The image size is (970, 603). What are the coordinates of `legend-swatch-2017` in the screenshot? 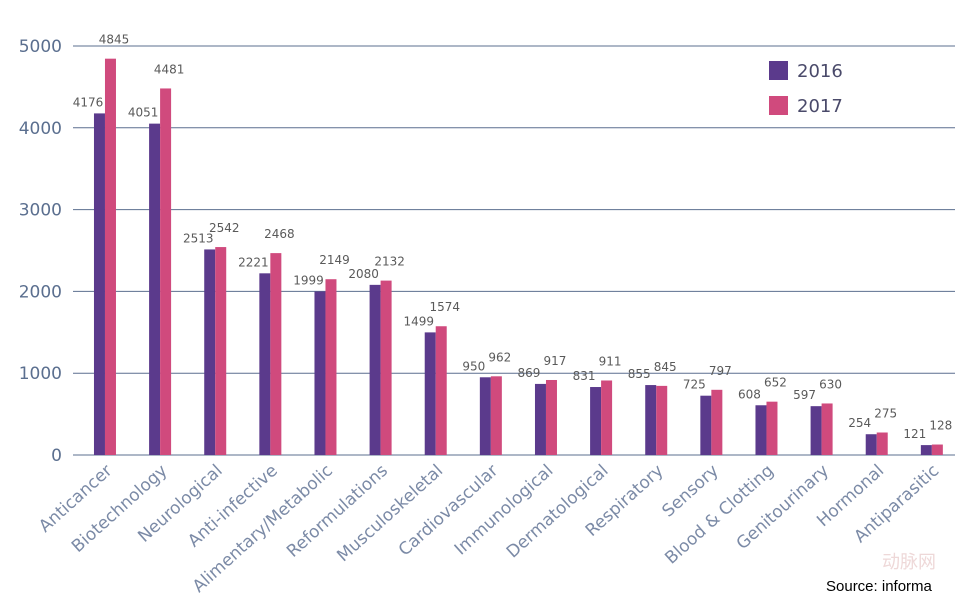 It's located at (778, 105).